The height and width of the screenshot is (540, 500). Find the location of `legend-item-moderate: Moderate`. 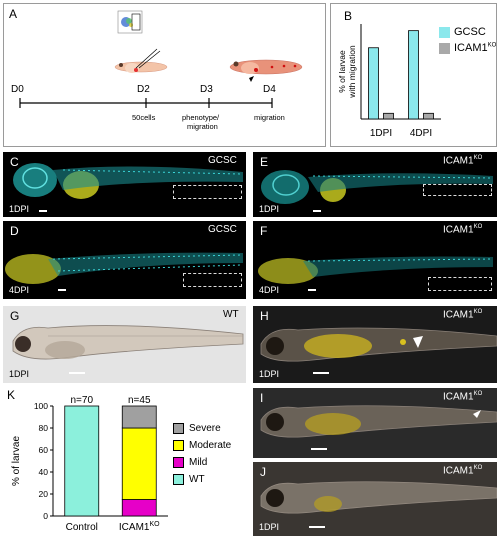

legend-item-moderate: Moderate is located at coordinates (202, 445).